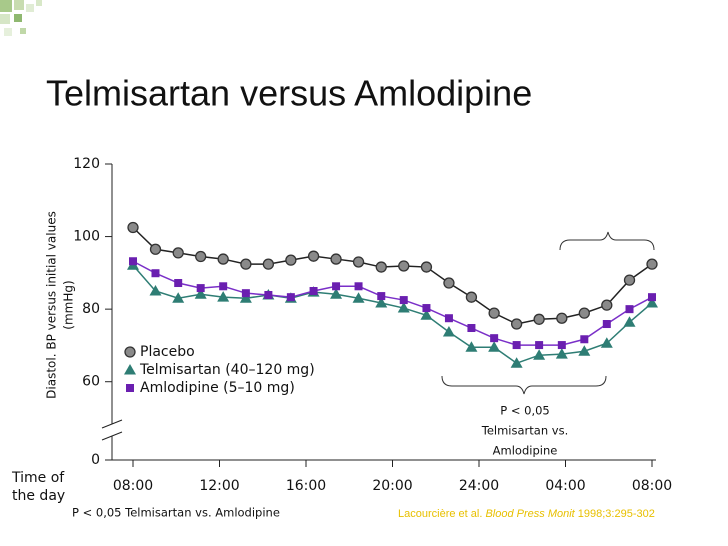  I want to click on legend-label: Telmisartan (40–120 mg), so click(227, 370).